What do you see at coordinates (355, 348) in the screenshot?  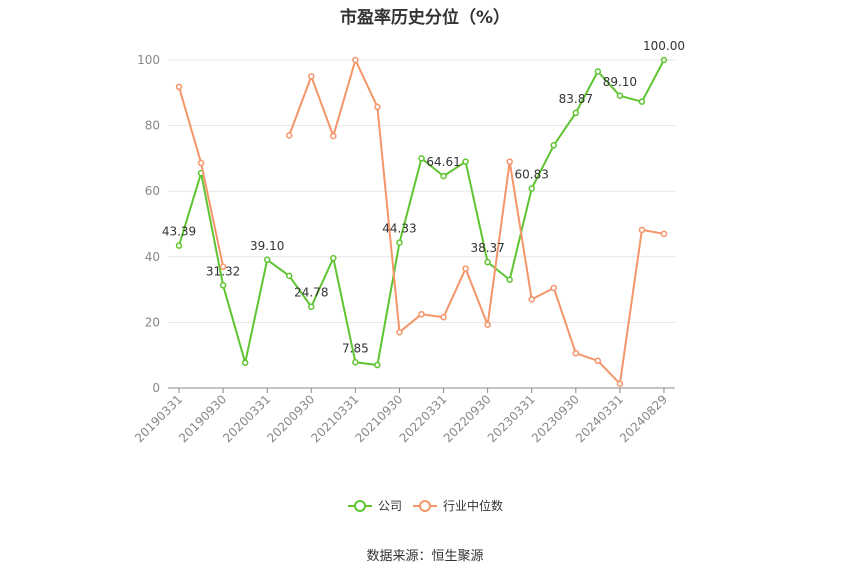 I see `data-label: 7.85` at bounding box center [355, 348].